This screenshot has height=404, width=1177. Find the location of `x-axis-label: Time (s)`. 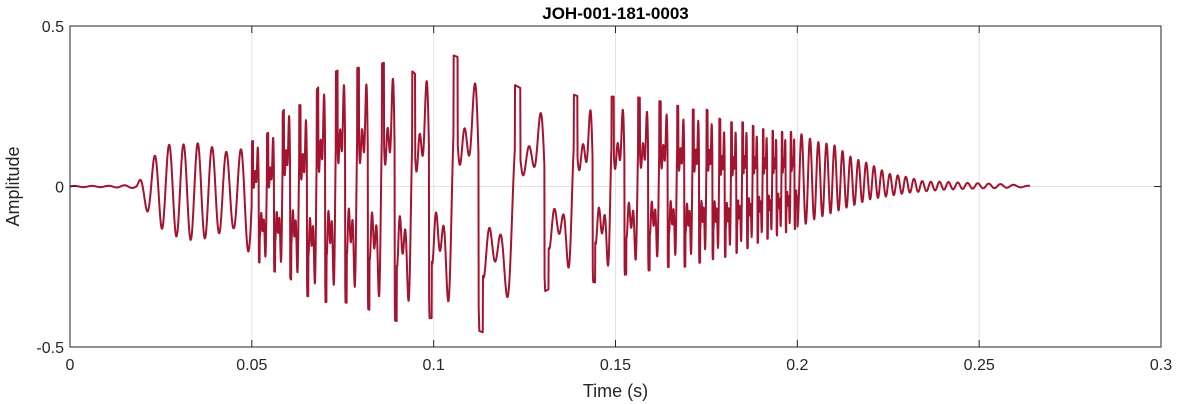

x-axis-label: Time (s) is located at coordinates (615, 391).